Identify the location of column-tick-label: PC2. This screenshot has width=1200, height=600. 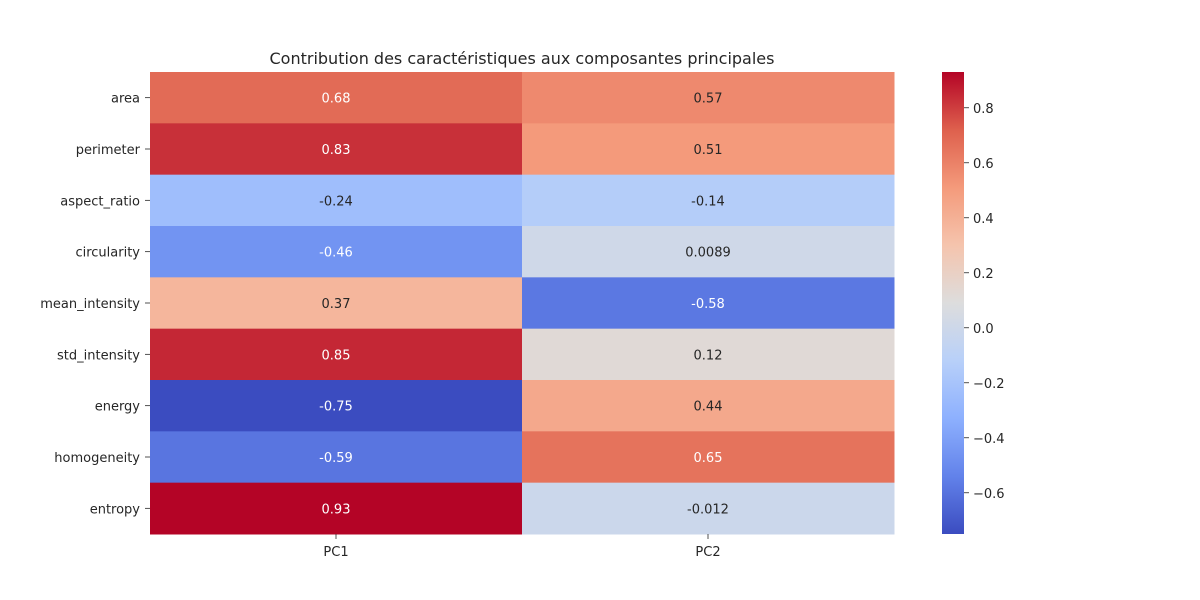
(707, 552).